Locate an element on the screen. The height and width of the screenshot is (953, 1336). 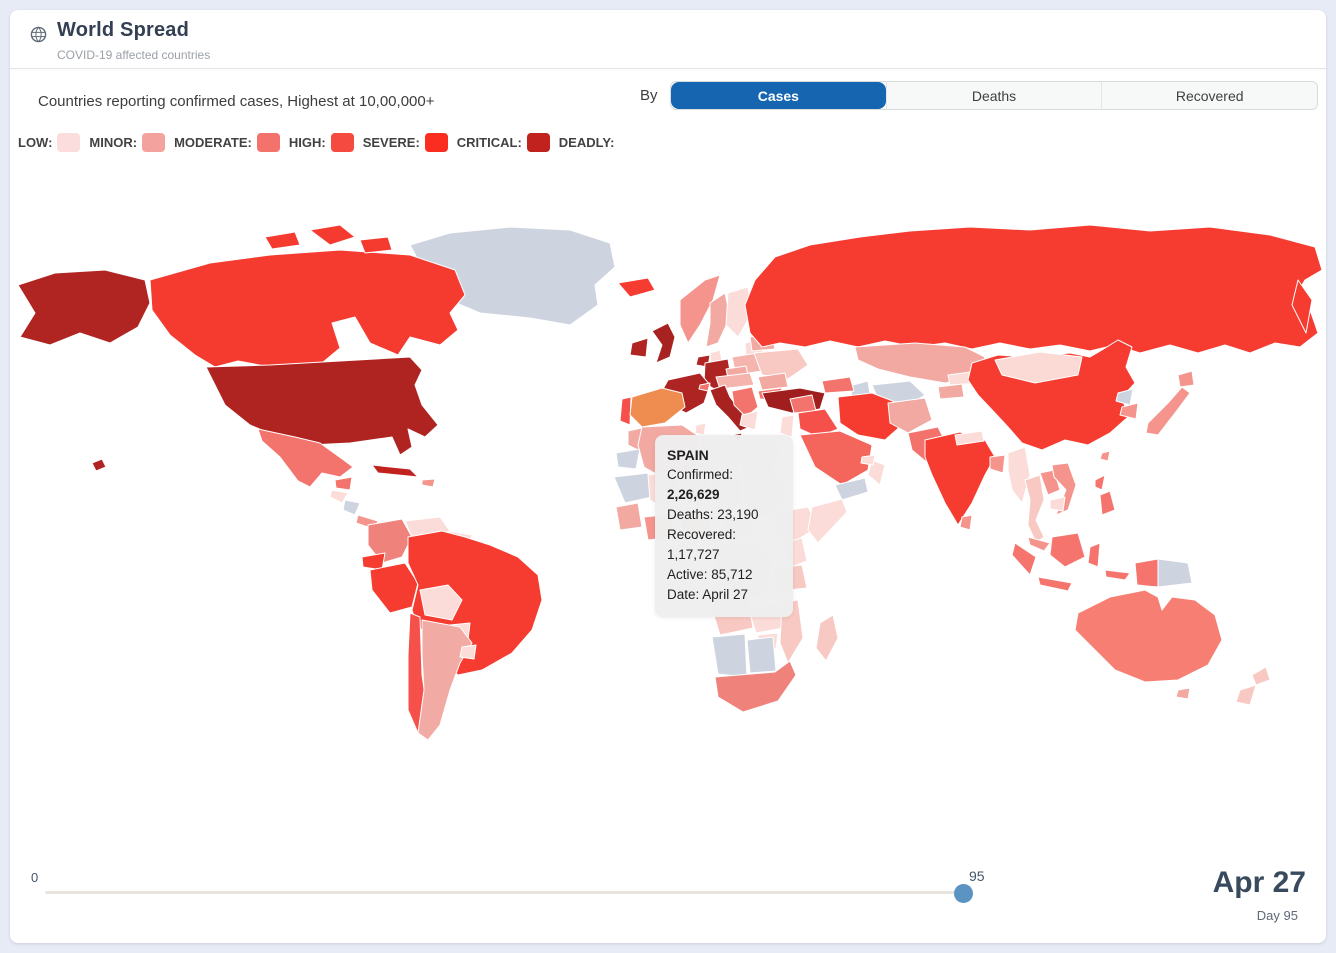
tooltip-confirmed: Confirmed: 2,26,629 is located at coordinates (700, 484).